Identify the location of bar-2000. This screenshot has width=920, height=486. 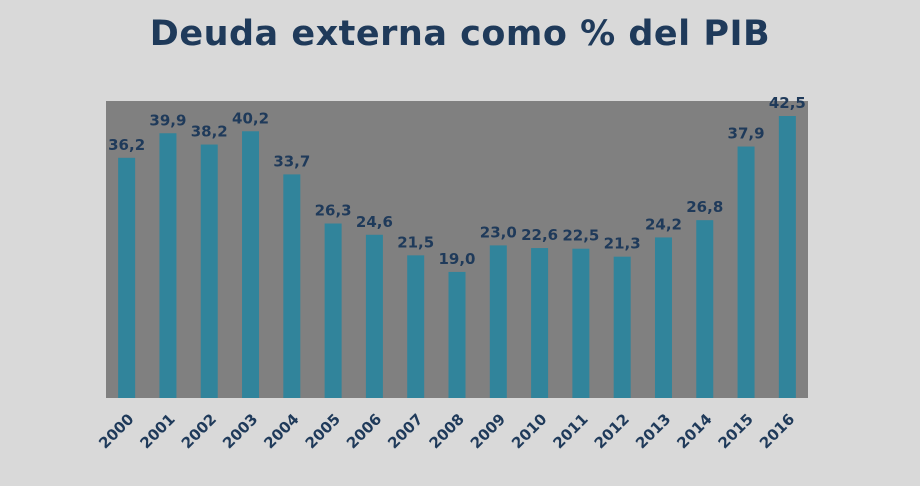
(127, 277).